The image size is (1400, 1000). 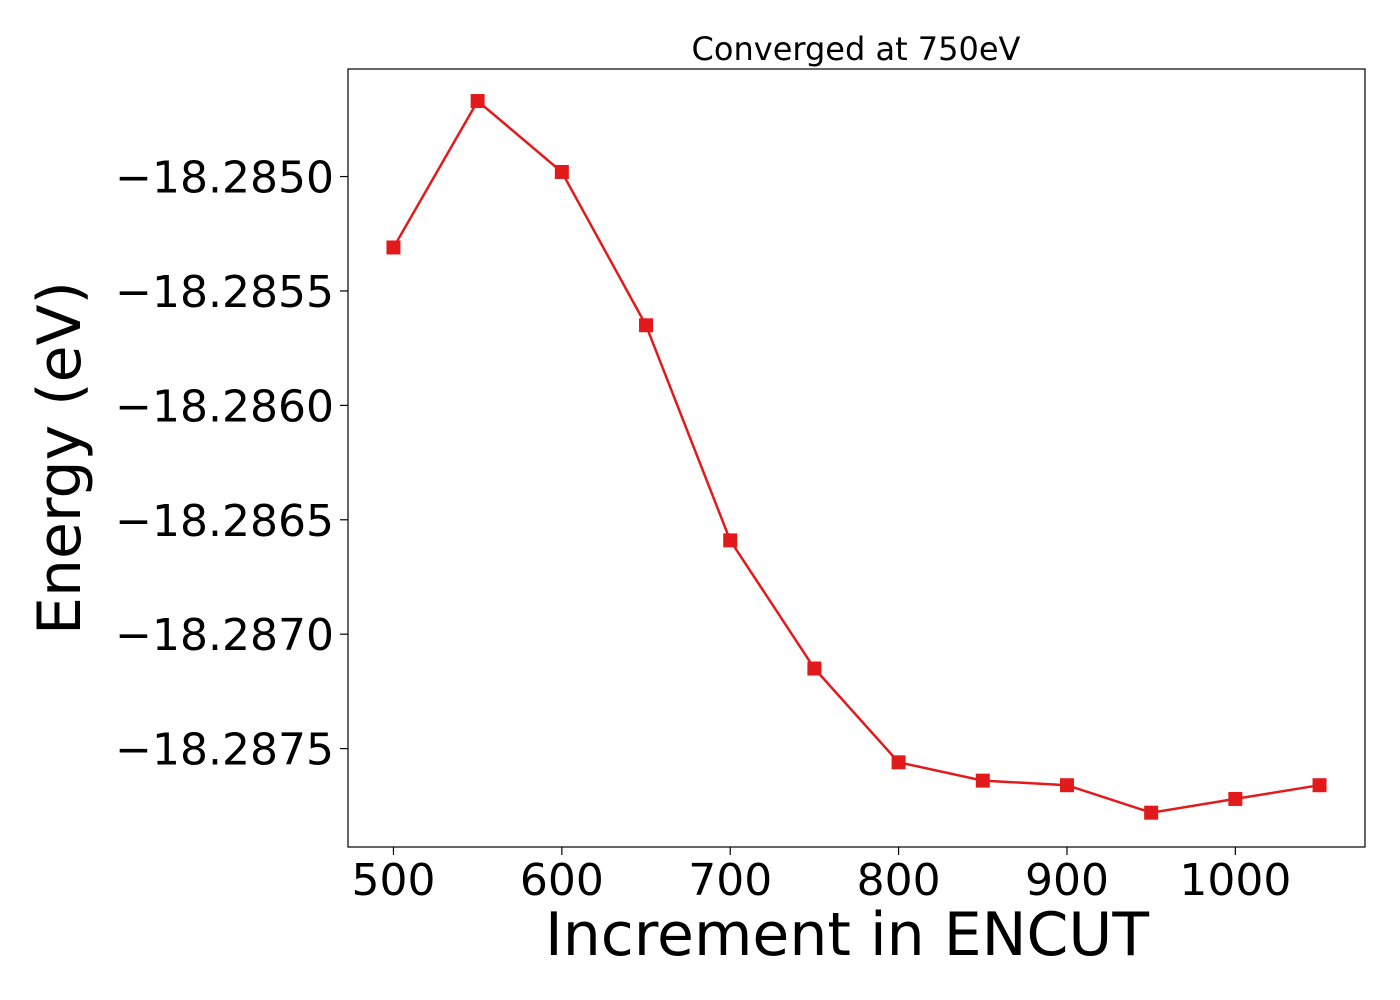 What do you see at coordinates (60, 458) in the screenshot?
I see `y-axis-label: Energy (eV)` at bounding box center [60, 458].